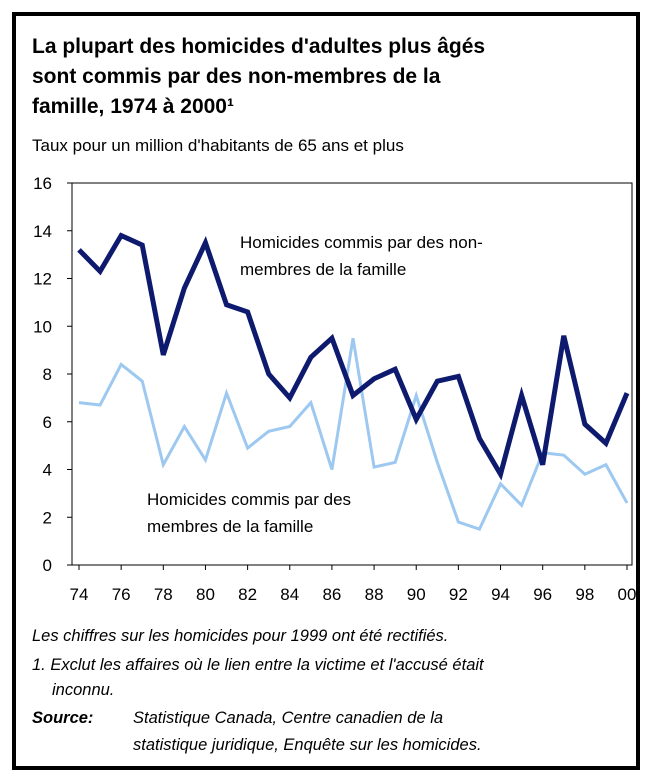  I want to click on y-tick-label: 6, so click(47, 422).